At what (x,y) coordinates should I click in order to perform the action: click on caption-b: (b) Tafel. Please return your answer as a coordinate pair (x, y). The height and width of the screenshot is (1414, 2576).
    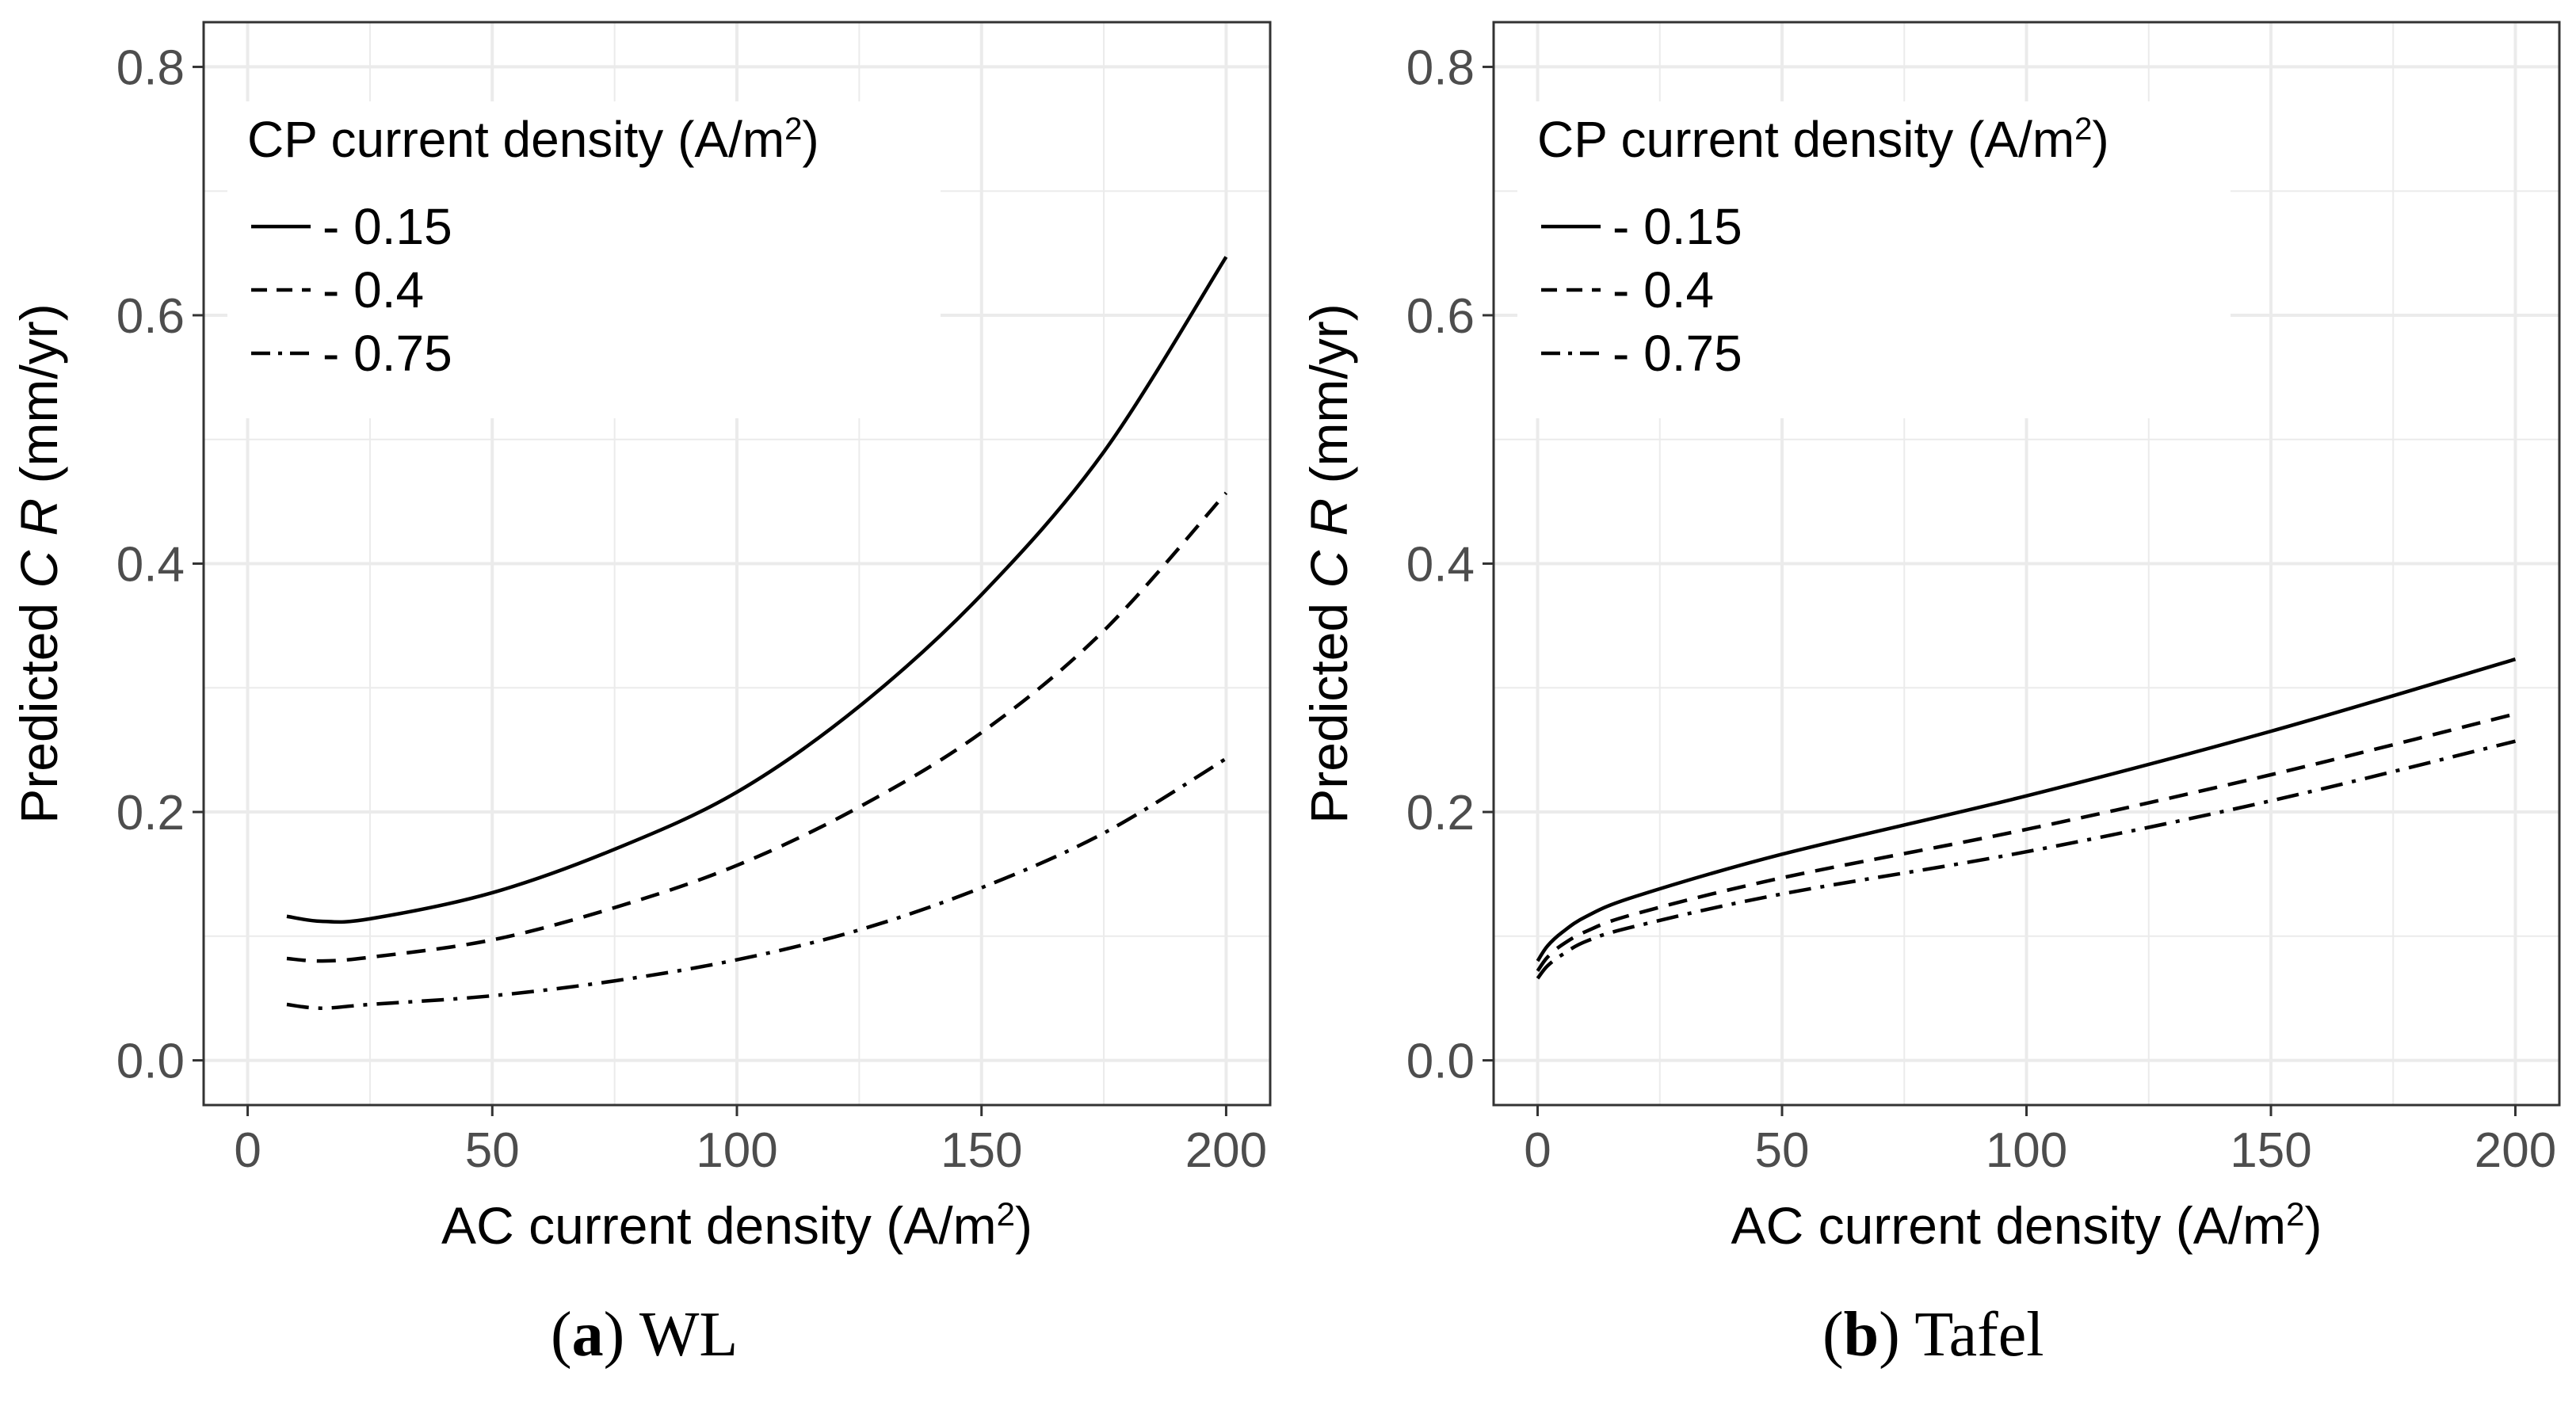
    Looking at the image, I should click on (1933, 1335).